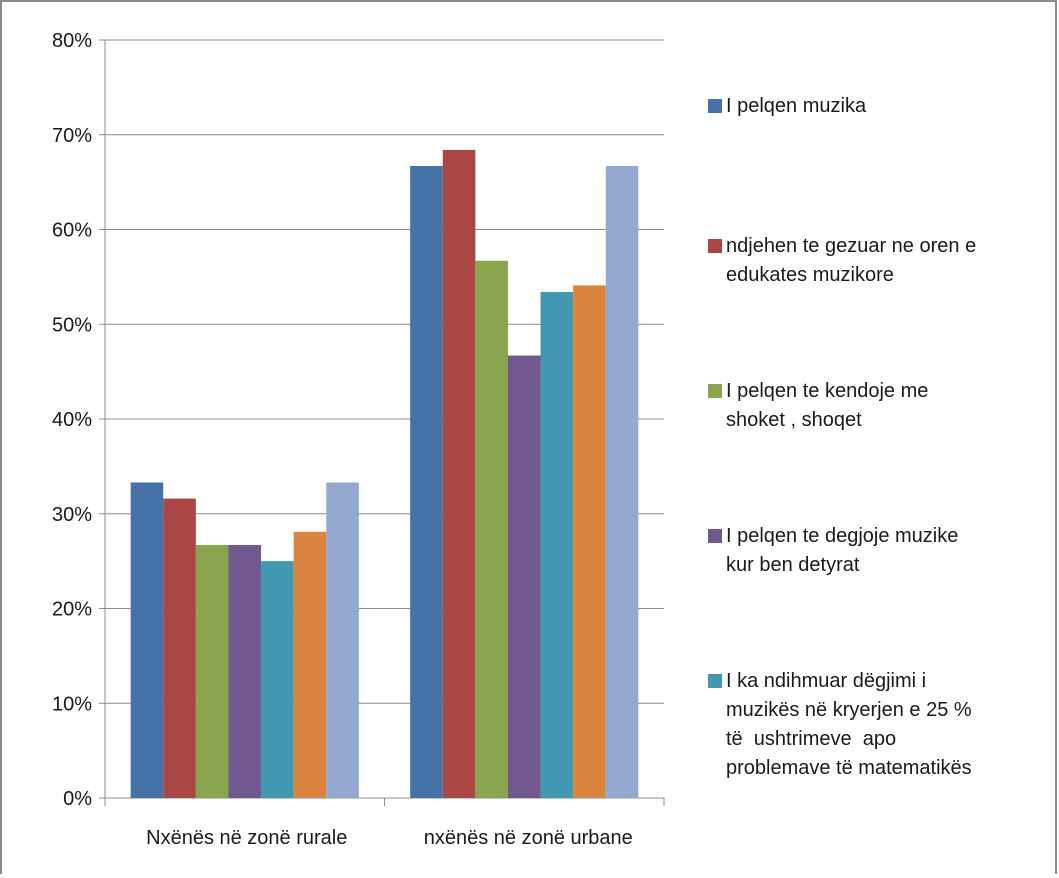  What do you see at coordinates (72, 41) in the screenshot?
I see `y-tick-label: 80%` at bounding box center [72, 41].